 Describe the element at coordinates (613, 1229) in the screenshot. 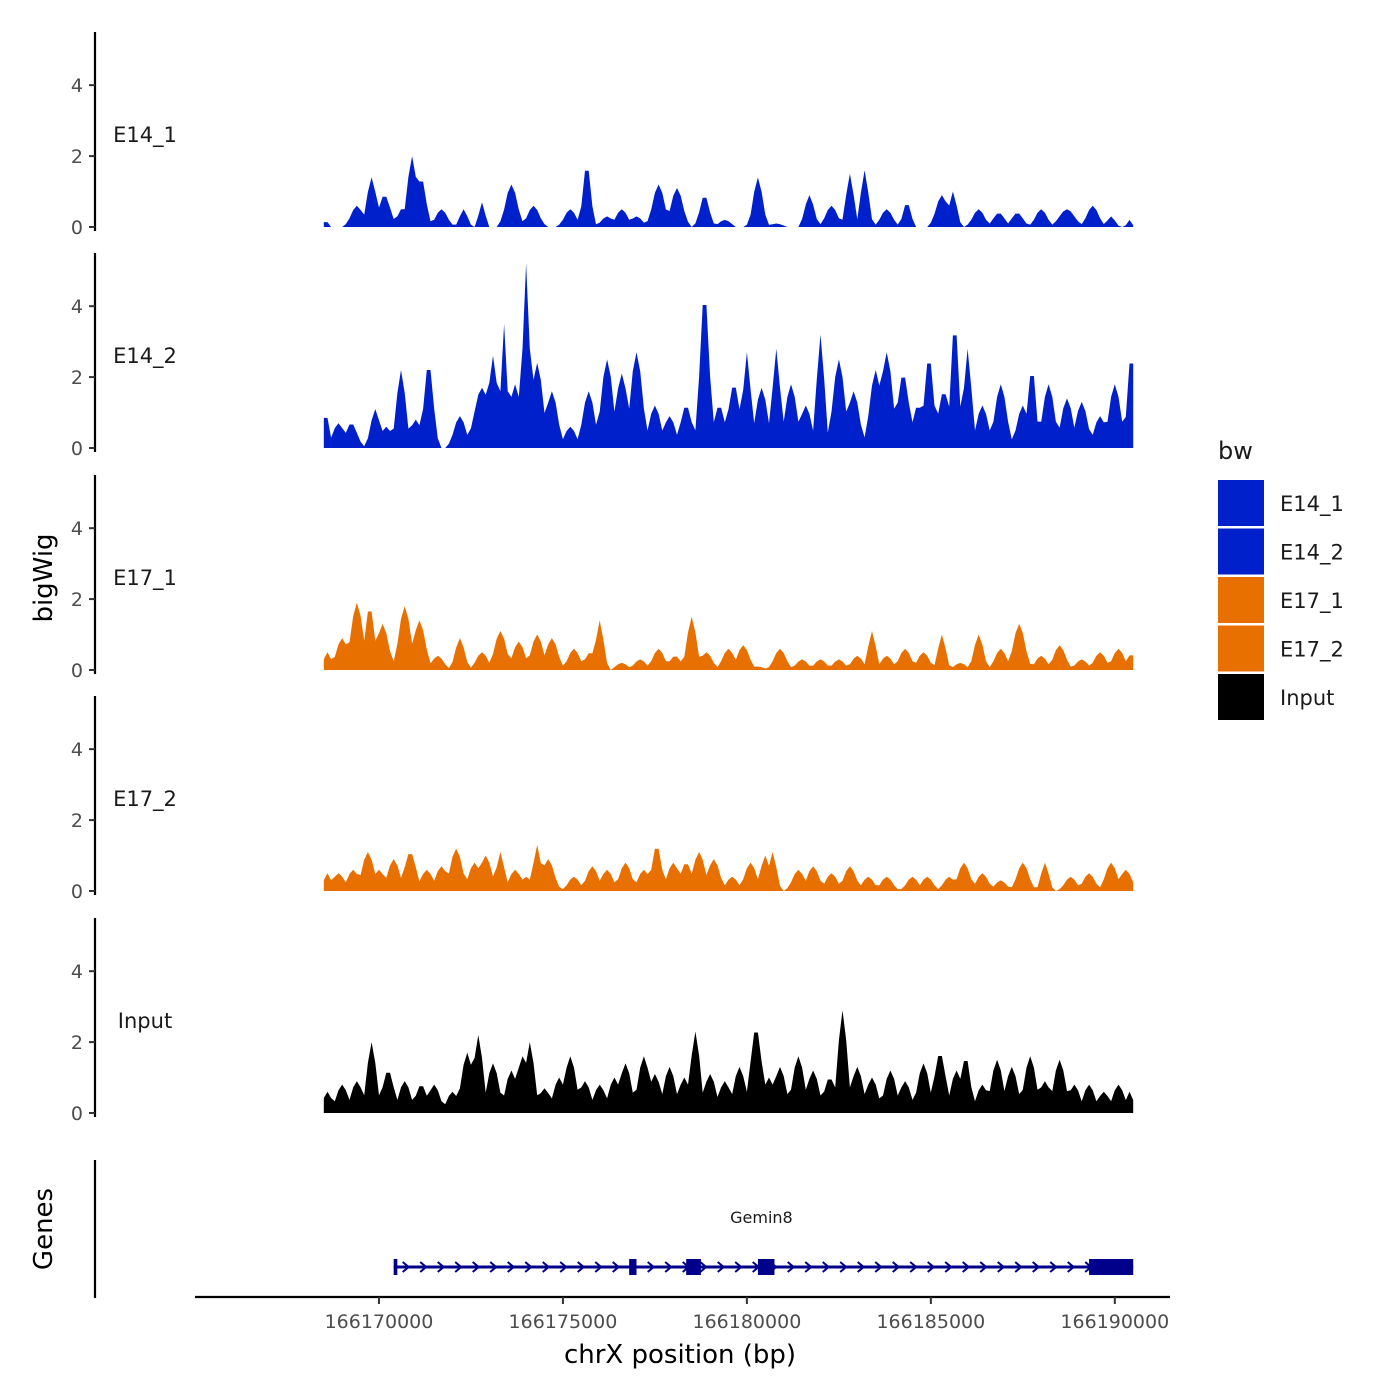

I see `gene-track: Gemin8` at that location.